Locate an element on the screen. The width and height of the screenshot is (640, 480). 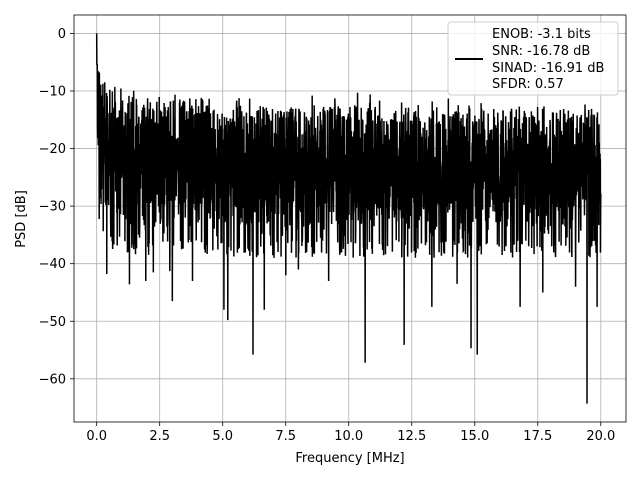
x-tick-label: 17.5 is located at coordinates (537, 436).